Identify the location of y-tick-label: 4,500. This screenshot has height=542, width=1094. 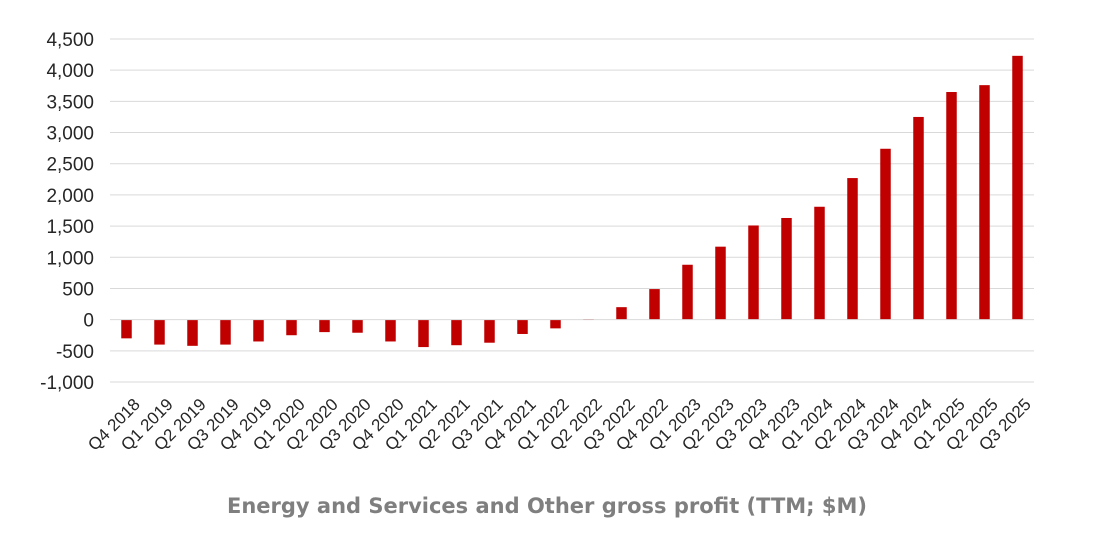
(70, 40).